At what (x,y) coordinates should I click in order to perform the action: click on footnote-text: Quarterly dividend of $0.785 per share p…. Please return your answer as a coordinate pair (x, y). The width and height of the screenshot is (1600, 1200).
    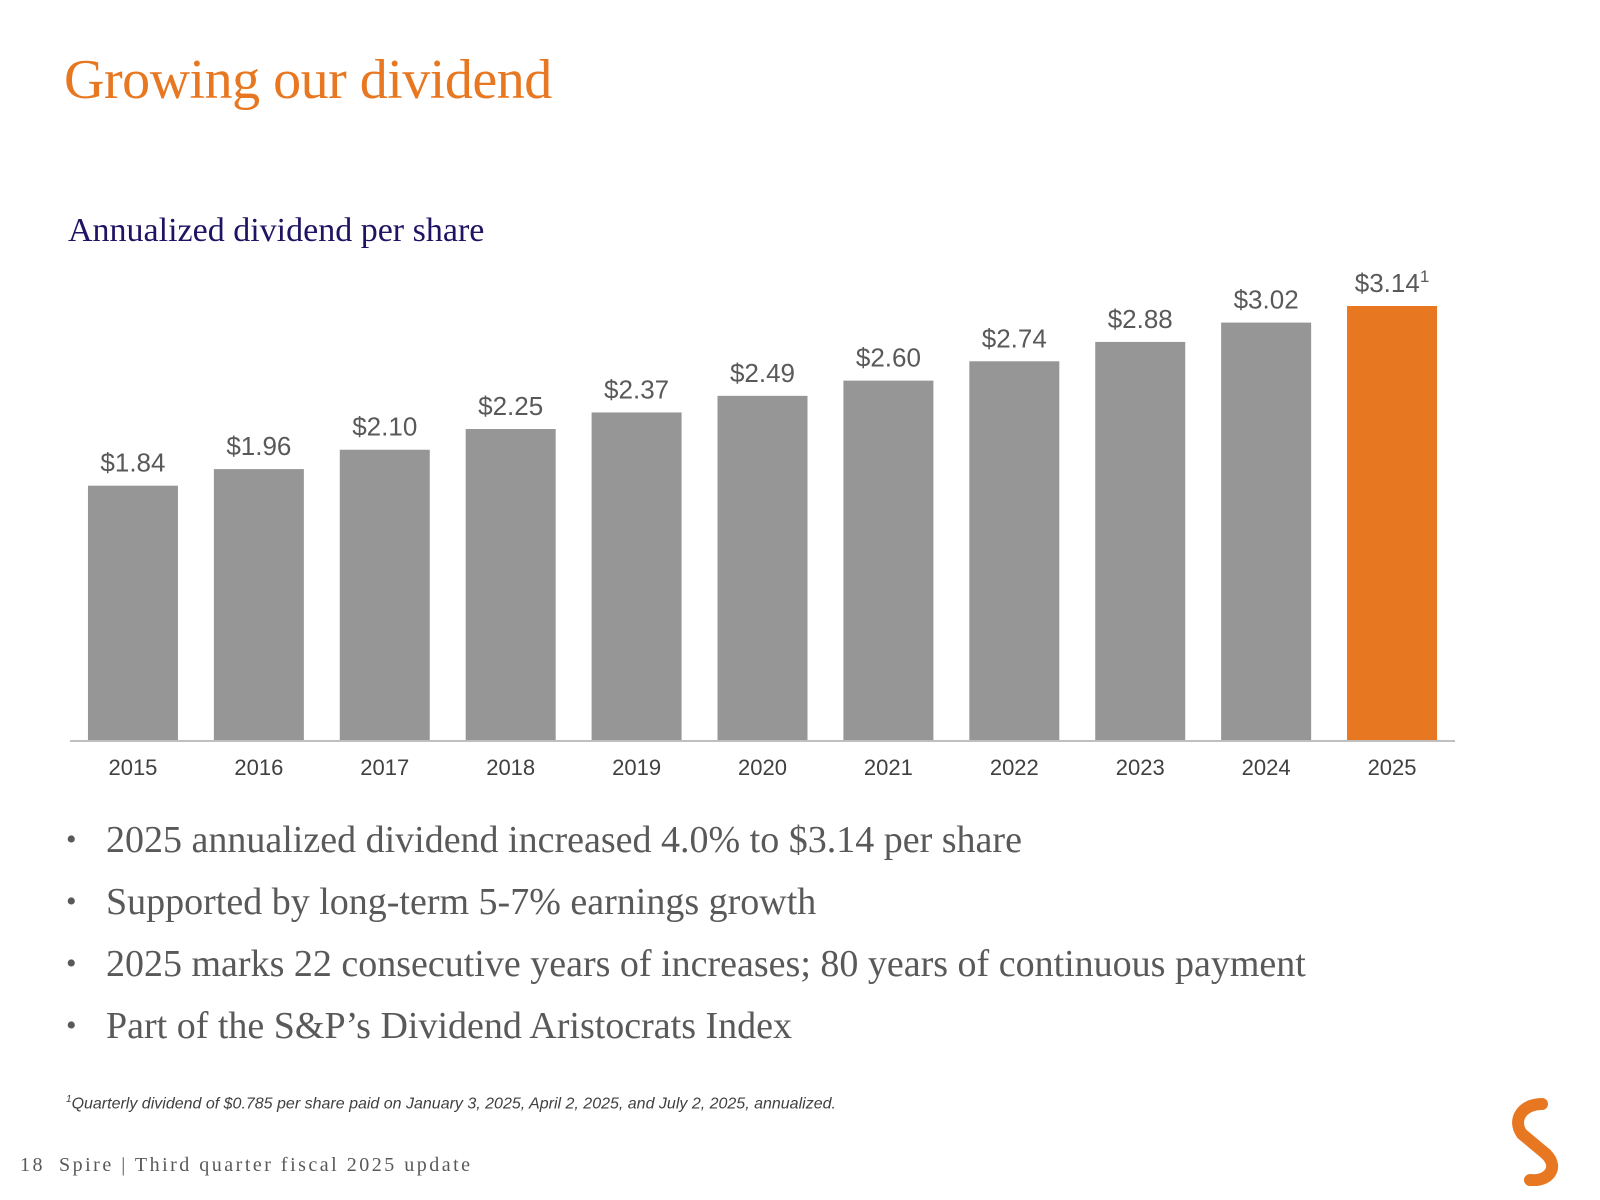
    Looking at the image, I should click on (453, 1104).